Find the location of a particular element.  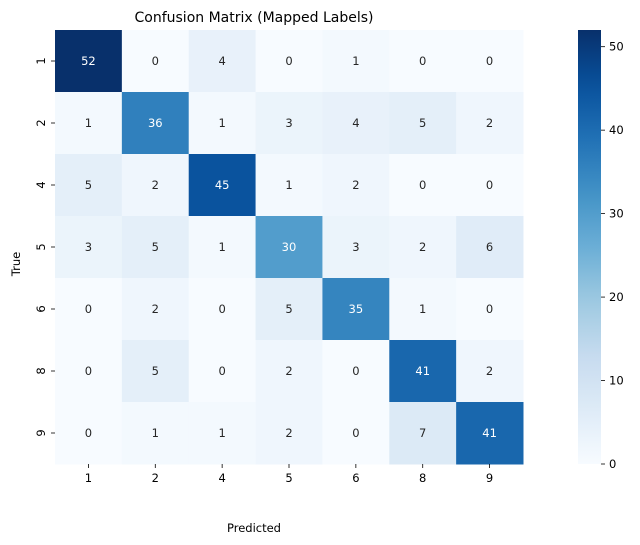

cell-value-label: 41 is located at coordinates (489, 433).